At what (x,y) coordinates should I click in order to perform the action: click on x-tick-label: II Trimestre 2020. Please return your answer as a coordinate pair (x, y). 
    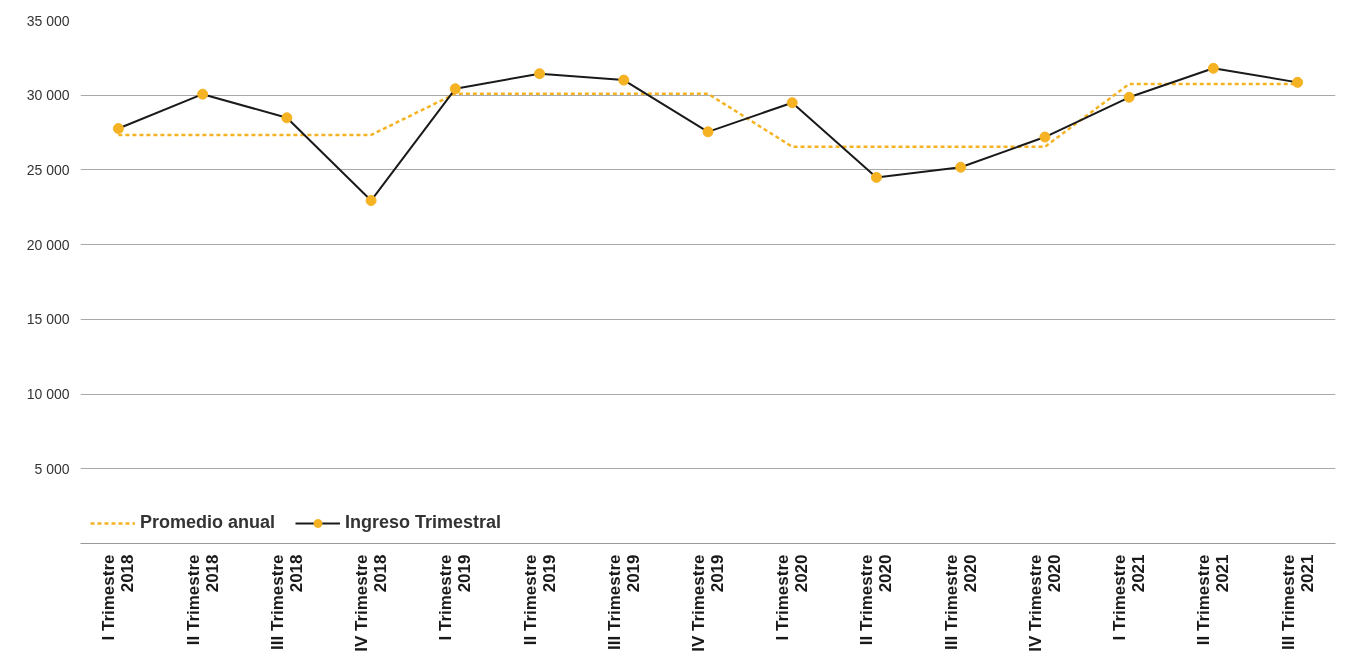
    Looking at the image, I should click on (876, 600).